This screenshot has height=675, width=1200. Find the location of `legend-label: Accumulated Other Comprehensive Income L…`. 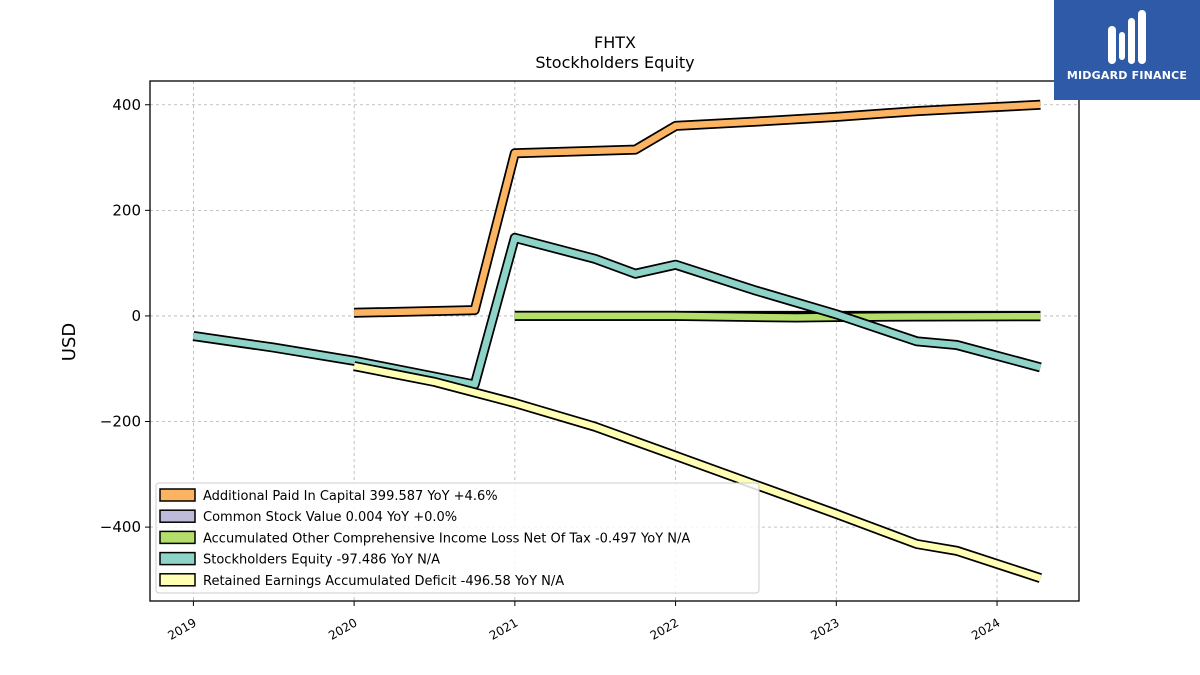

legend-label: Accumulated Other Comprehensive Income L… is located at coordinates (446, 538).